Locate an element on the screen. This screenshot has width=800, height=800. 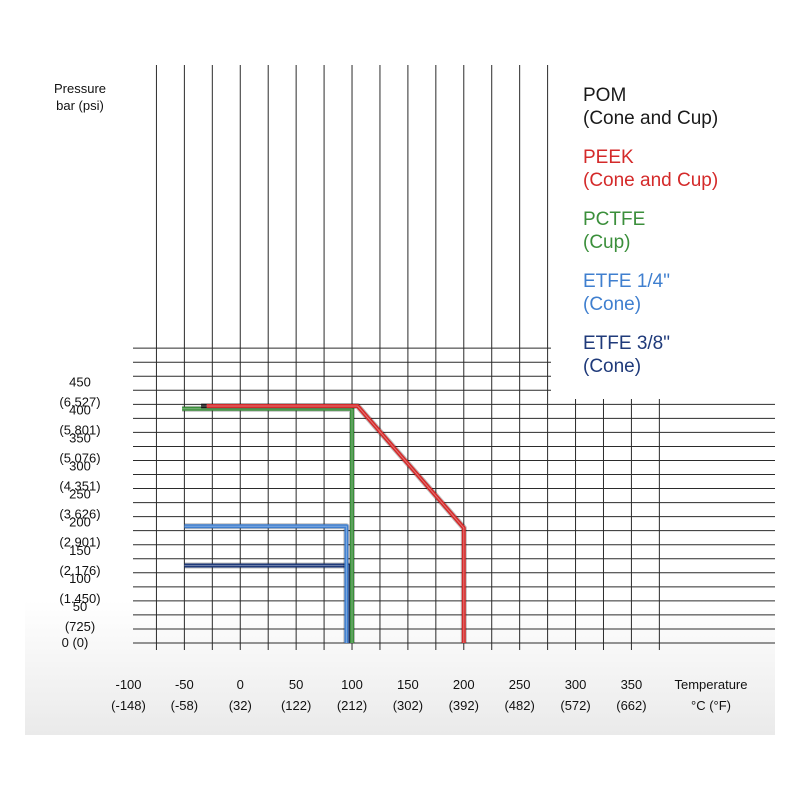
legend-box is located at coordinates (663, 232).